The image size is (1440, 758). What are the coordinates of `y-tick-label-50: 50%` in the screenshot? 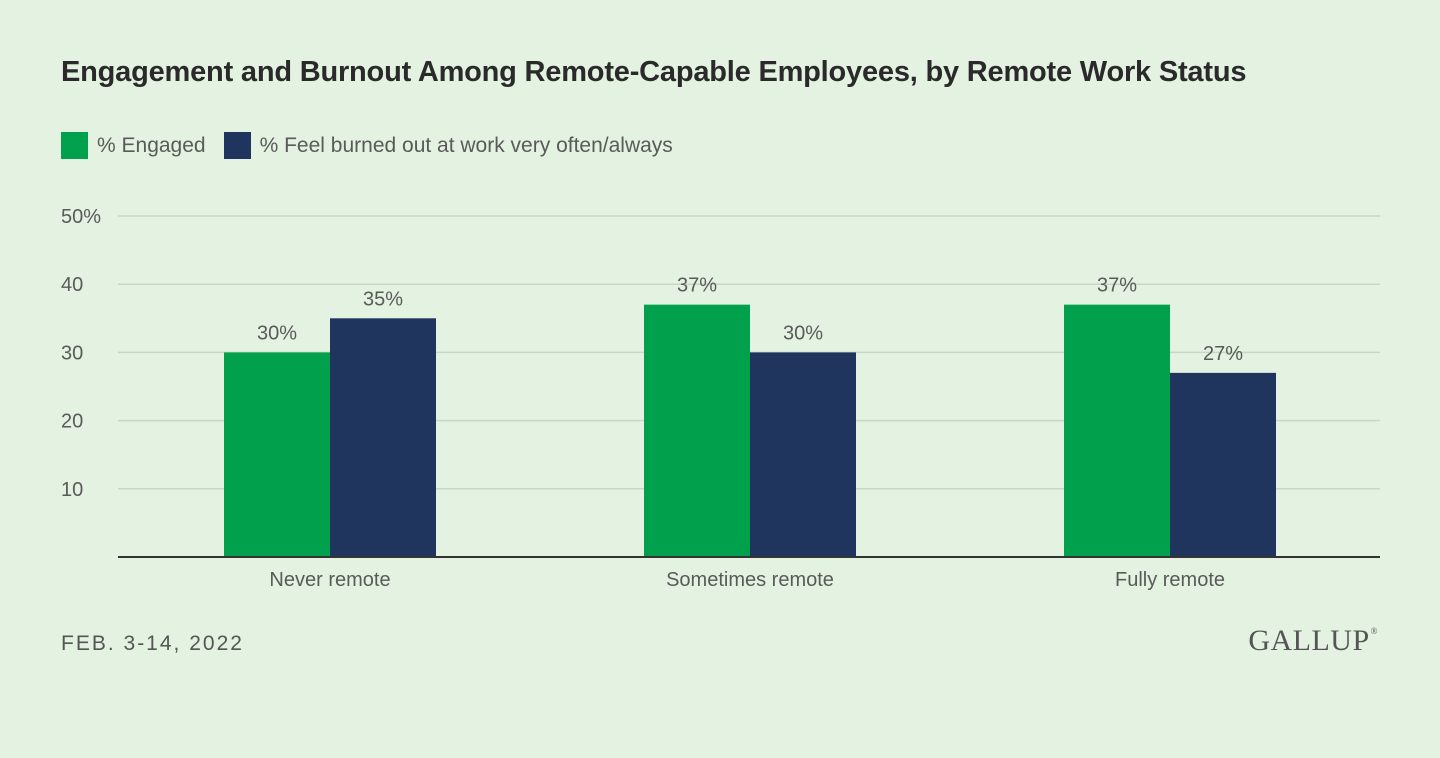 It's located at (81, 217).